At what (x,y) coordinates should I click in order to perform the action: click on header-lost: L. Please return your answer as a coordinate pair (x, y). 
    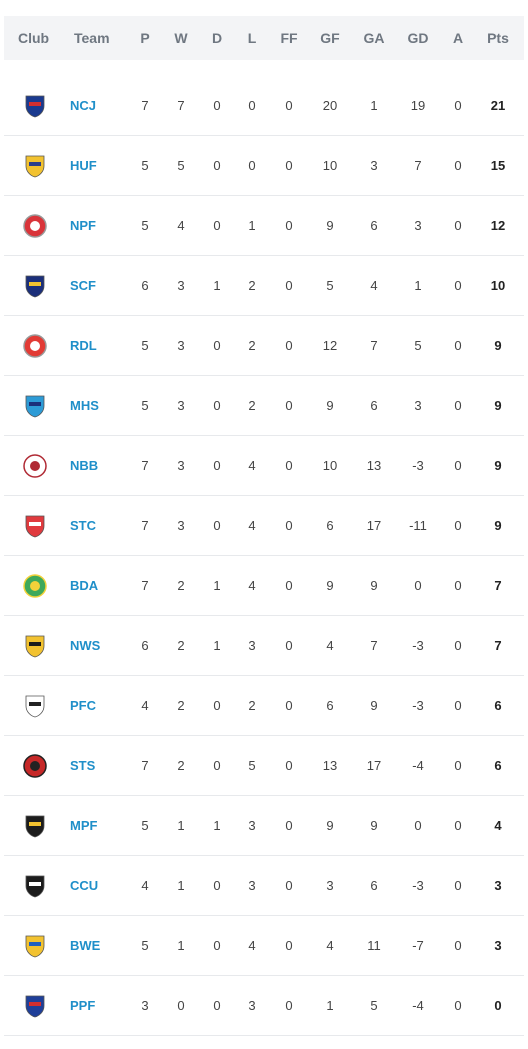
    Looking at the image, I should click on (252, 38).